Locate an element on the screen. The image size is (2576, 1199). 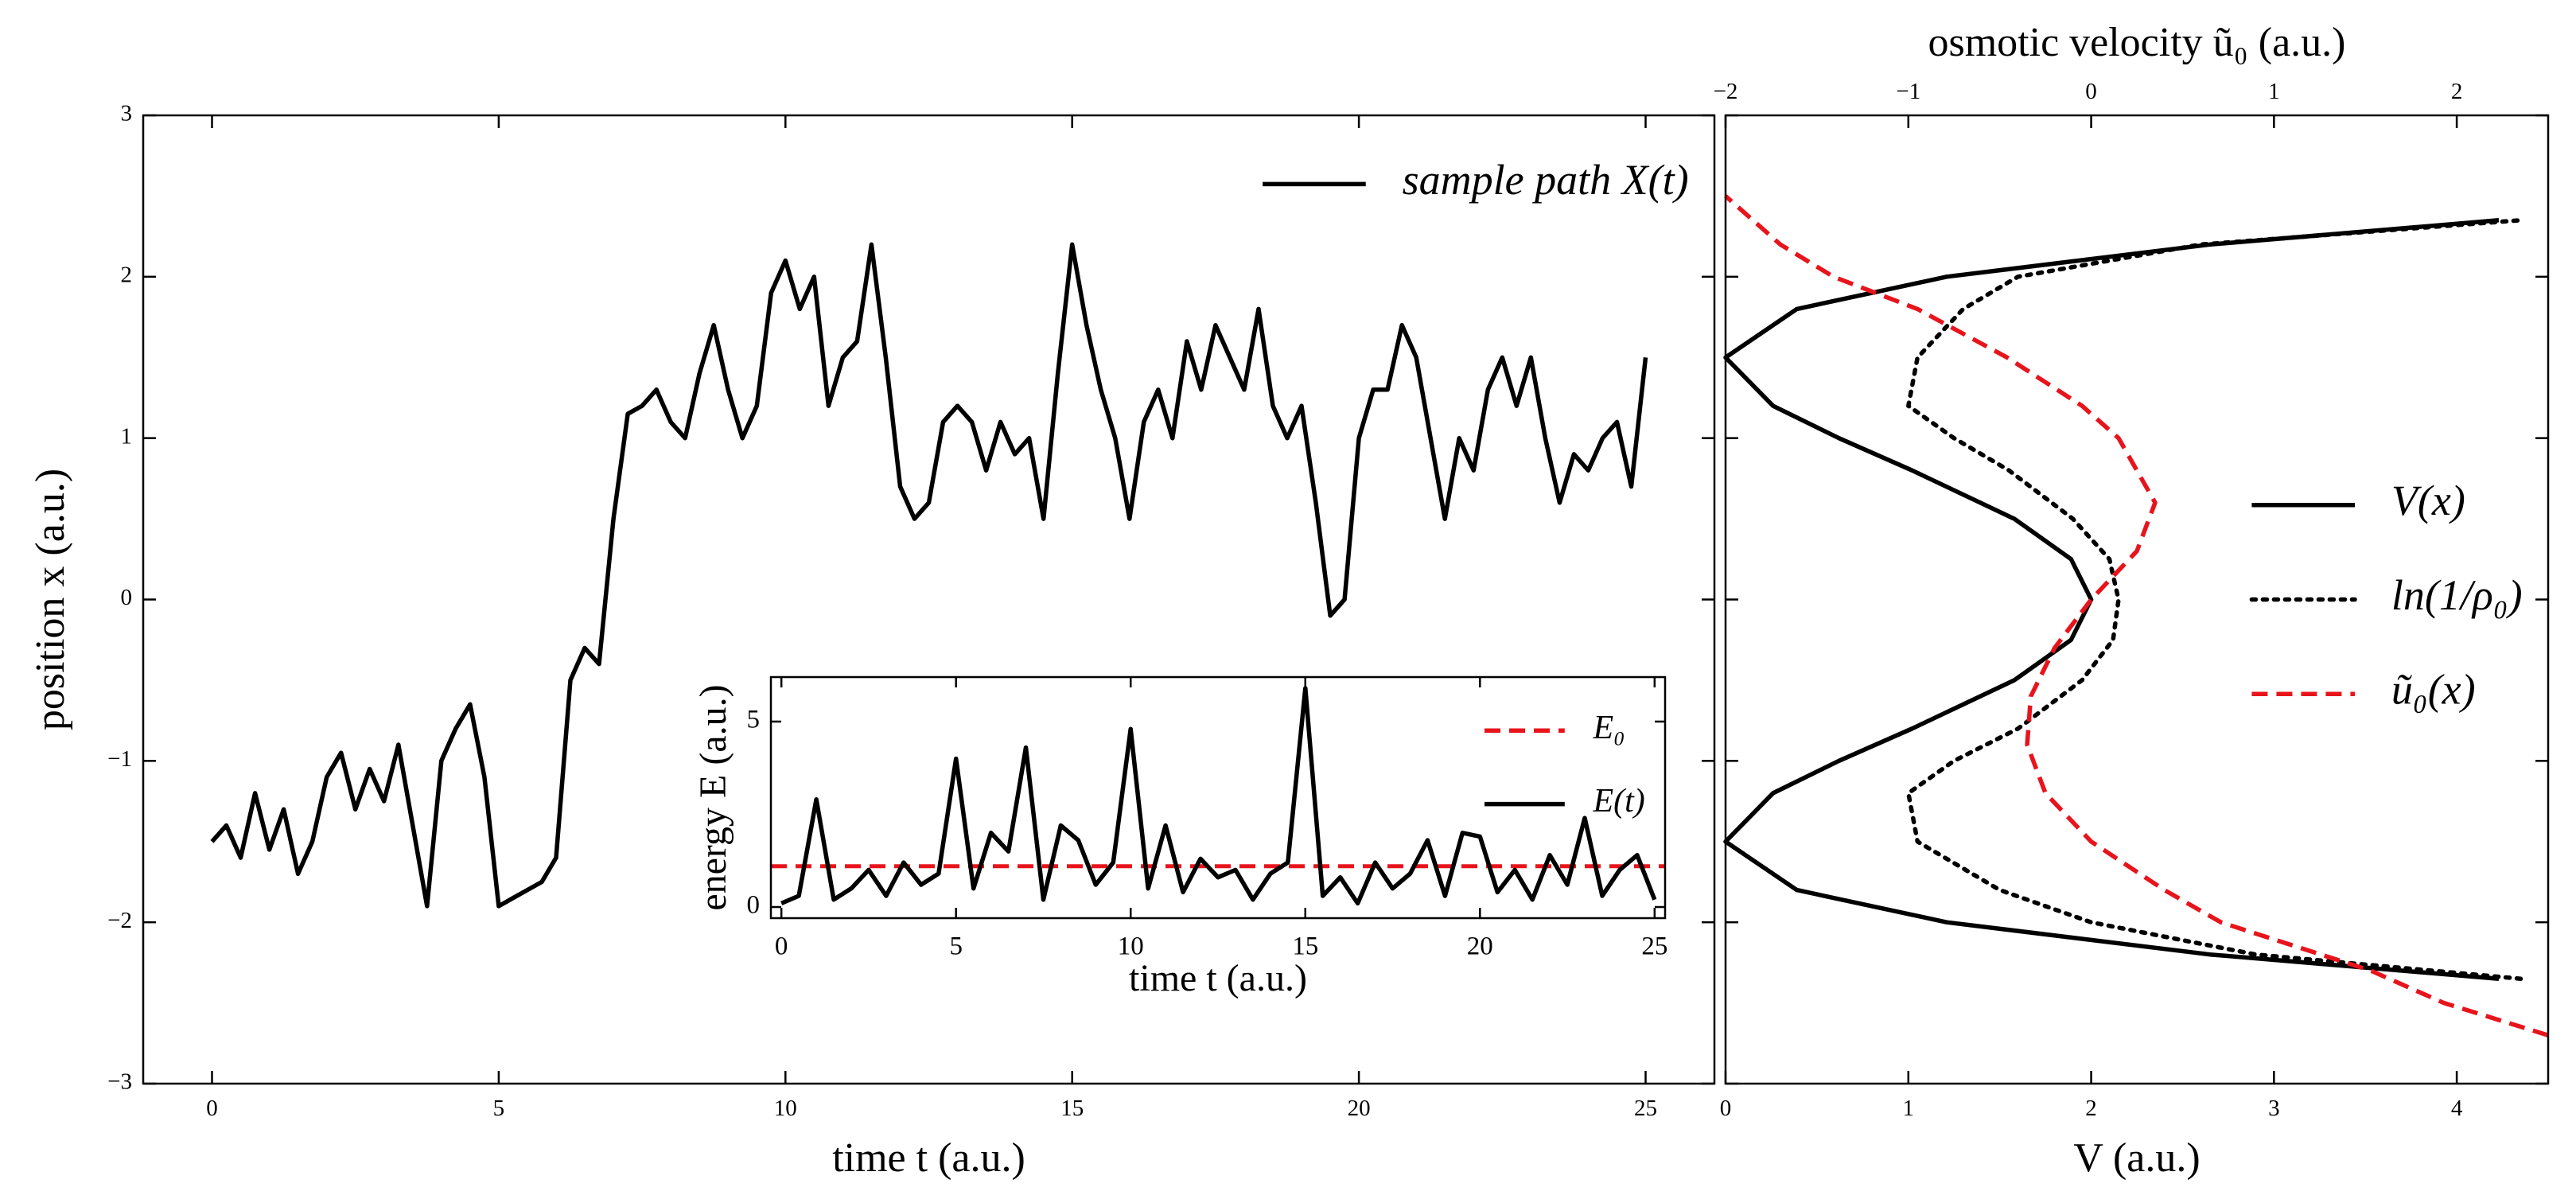
x2-tick-label: 1 is located at coordinates (2274, 91).